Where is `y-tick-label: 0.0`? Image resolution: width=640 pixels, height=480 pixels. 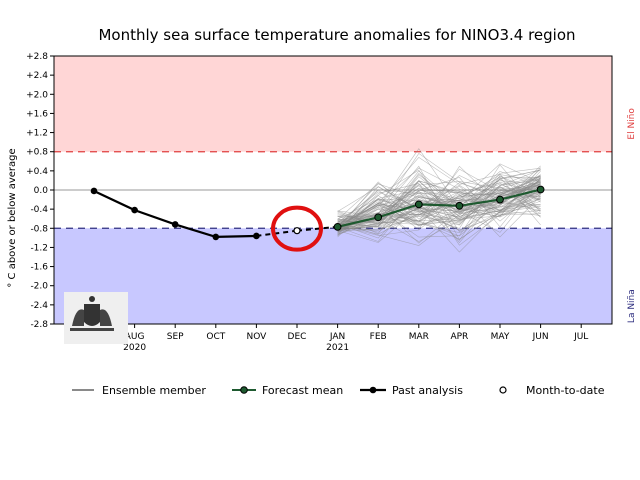
y-tick-label: 0.0 is located at coordinates (41, 191).